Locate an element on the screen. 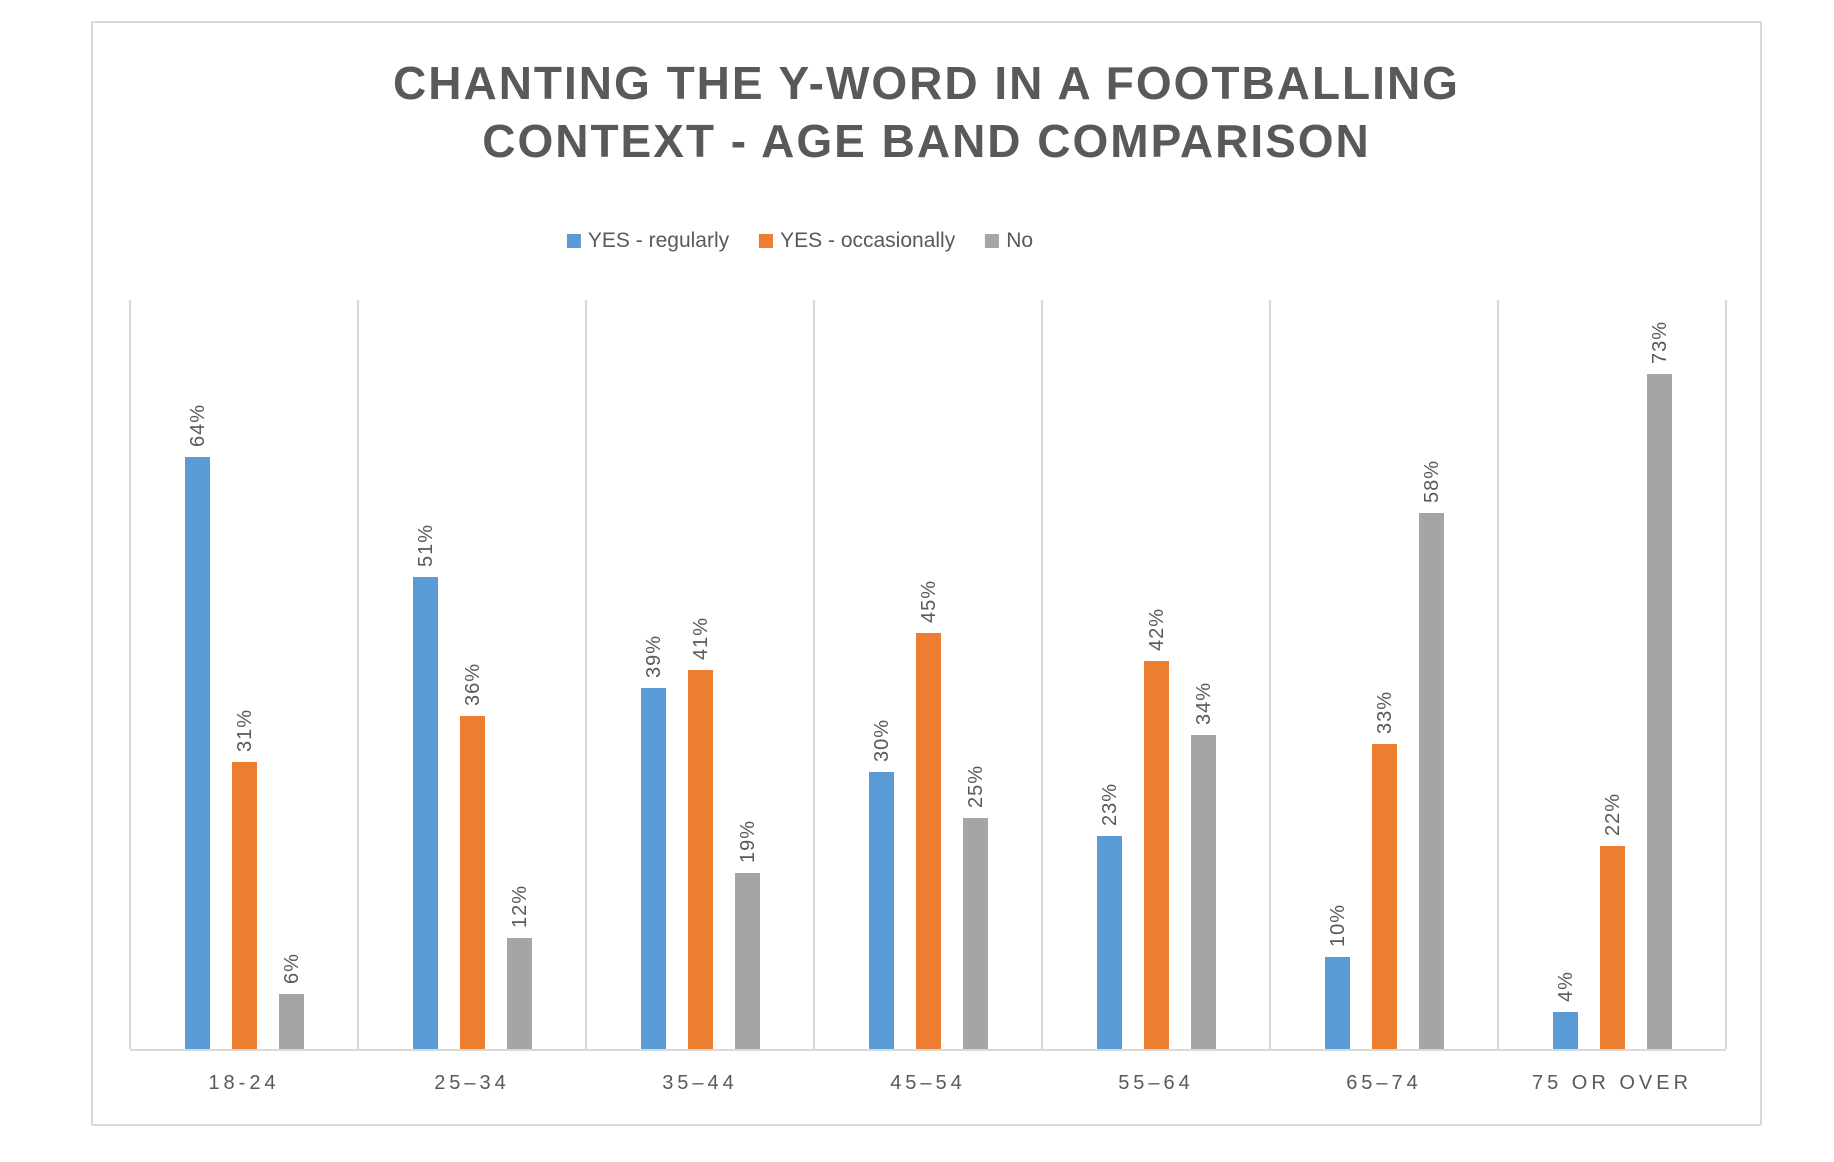  x-axis-label-55-64: 55–64 is located at coordinates (1156, 1083).